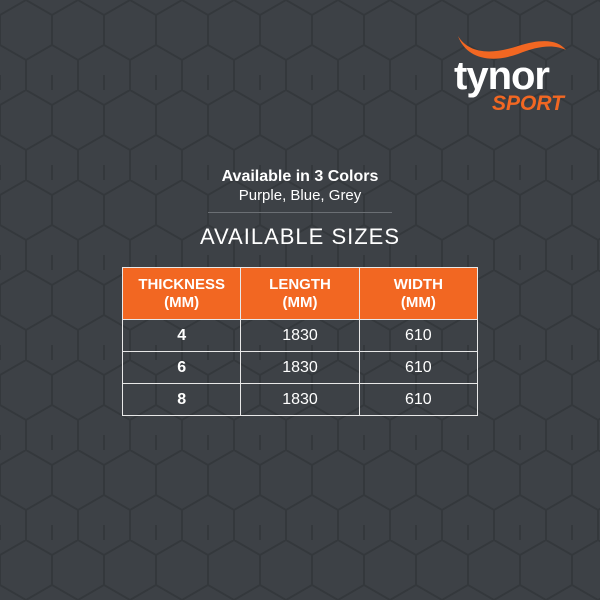 The image size is (600, 600). Describe the element at coordinates (300, 212) in the screenshot. I see `divider` at that location.